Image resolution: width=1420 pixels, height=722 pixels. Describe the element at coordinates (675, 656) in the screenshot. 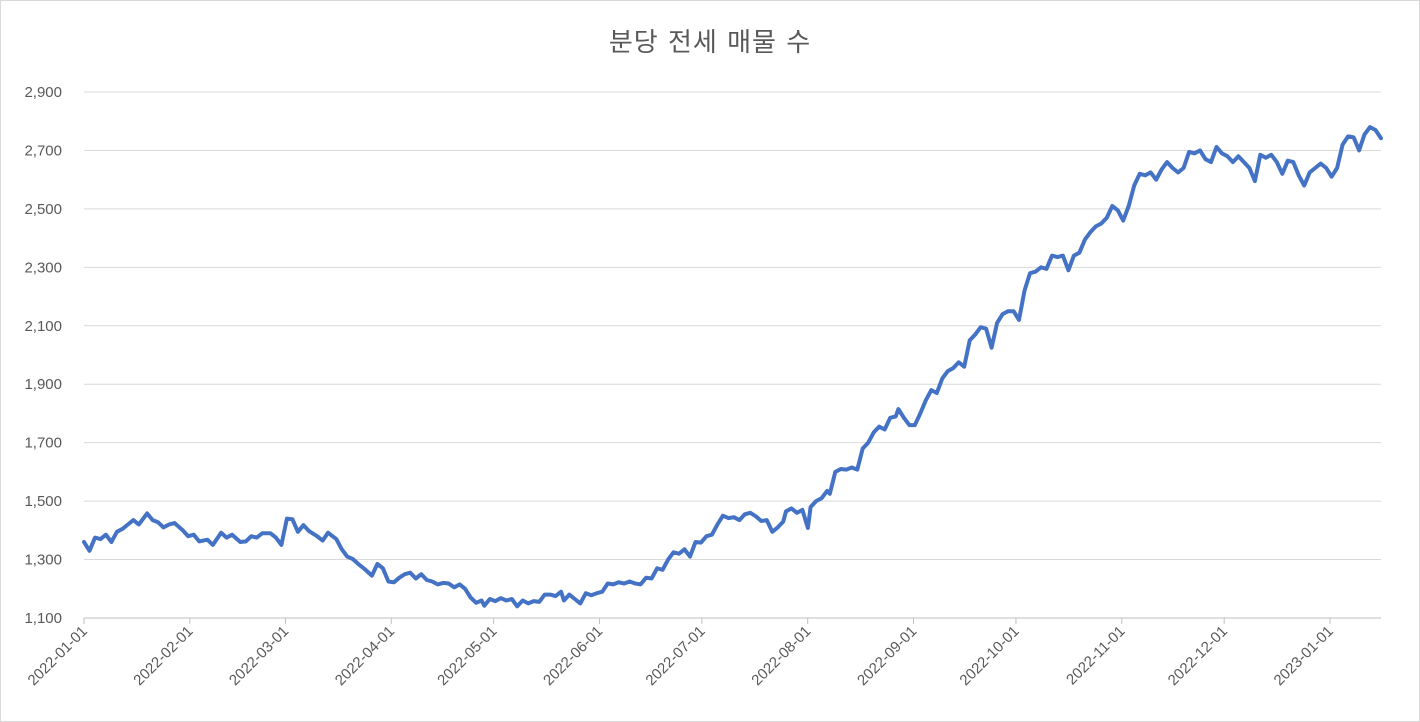

I see `x-tick-label: 2022-07-01` at that location.